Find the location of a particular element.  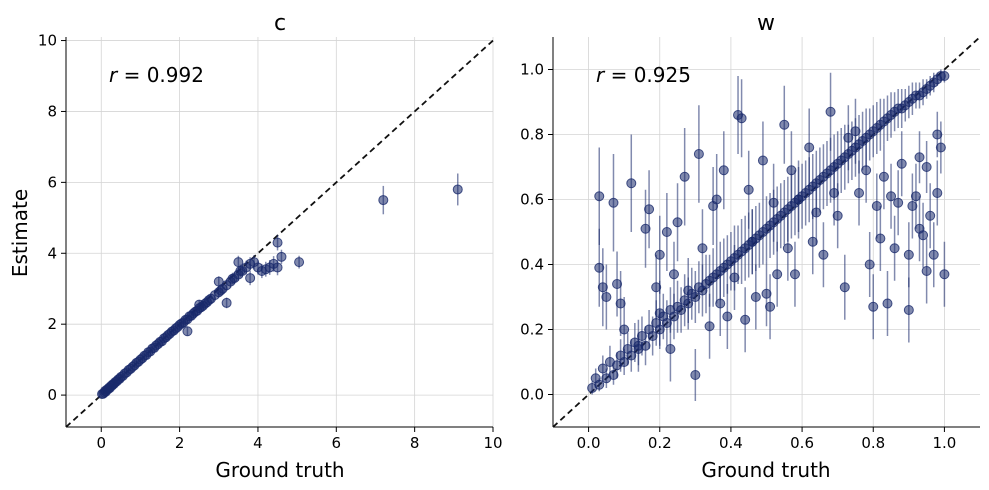

chart-title-w: w is located at coordinates (766, 23).